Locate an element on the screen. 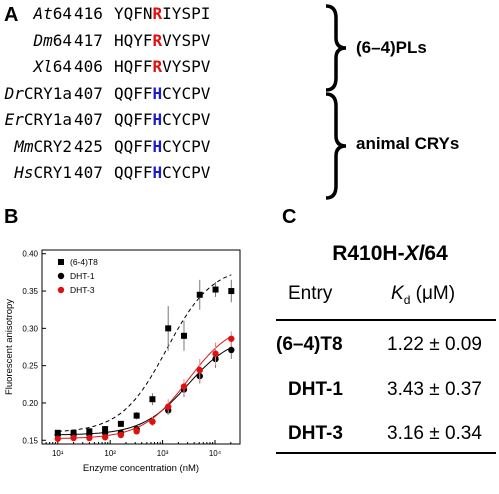 The width and height of the screenshot is (499, 494). pl-group-label: (6–4)PLs is located at coordinates (391, 47).